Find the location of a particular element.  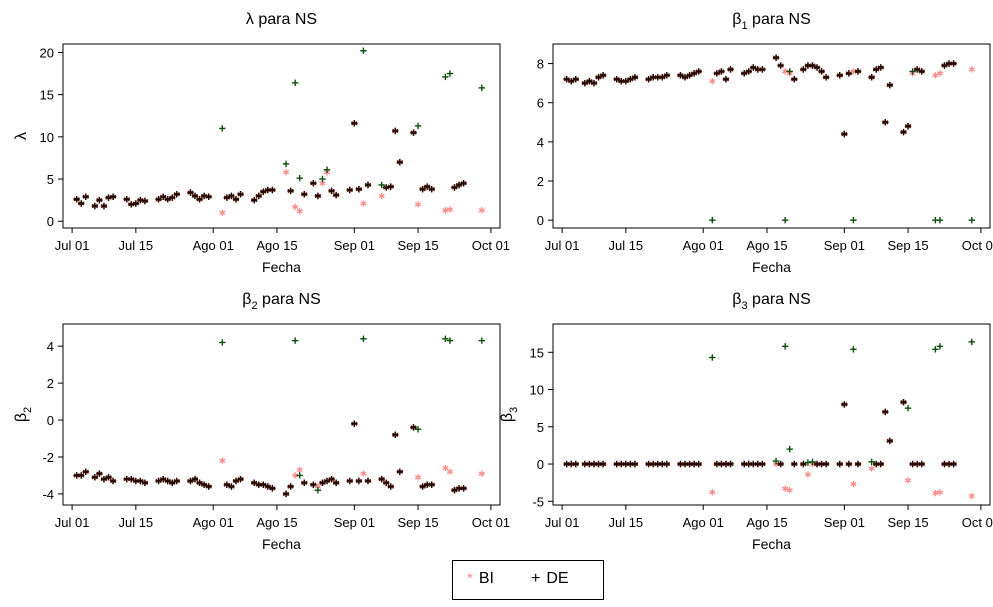

y-tick-label: 4 is located at coordinates (540, 142).